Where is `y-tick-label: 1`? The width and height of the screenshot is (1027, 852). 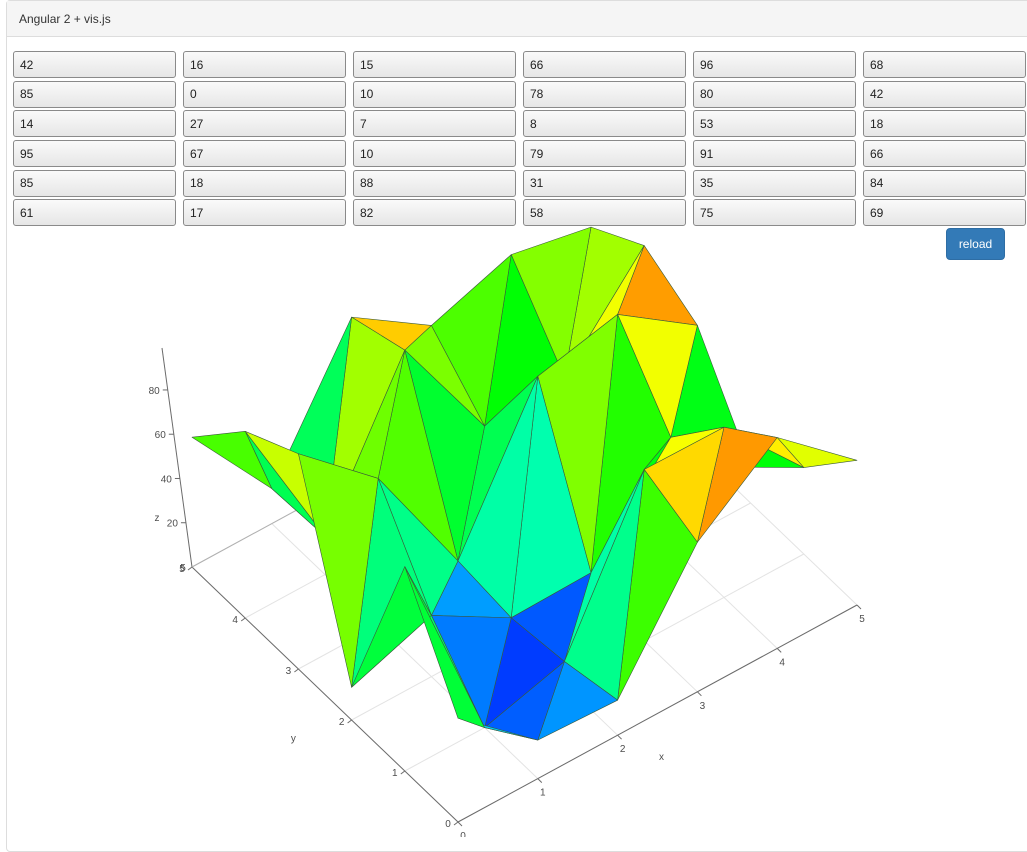
y-tick-label: 1 is located at coordinates (395, 773).